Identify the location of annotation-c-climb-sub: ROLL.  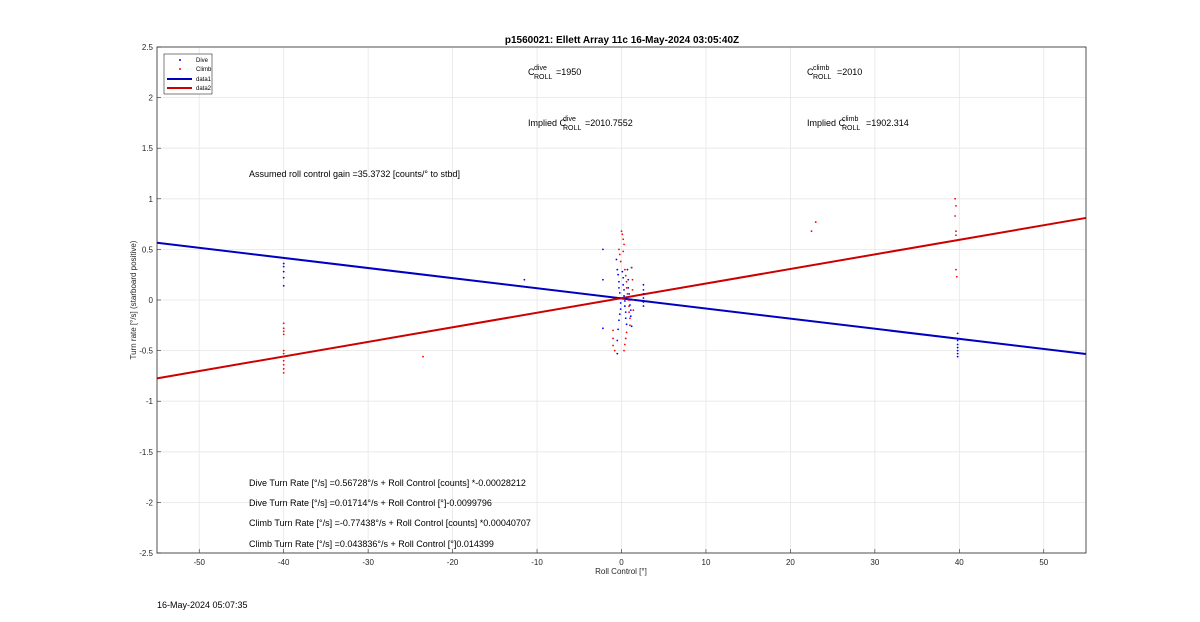
(822, 77).